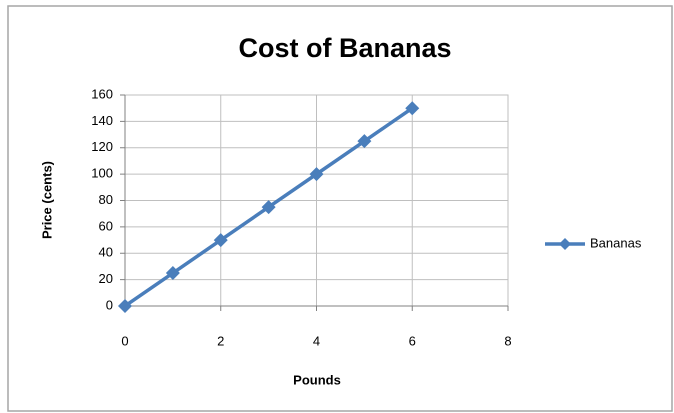  Describe the element at coordinates (106, 225) in the screenshot. I see `y-tick-label: 60` at that location.